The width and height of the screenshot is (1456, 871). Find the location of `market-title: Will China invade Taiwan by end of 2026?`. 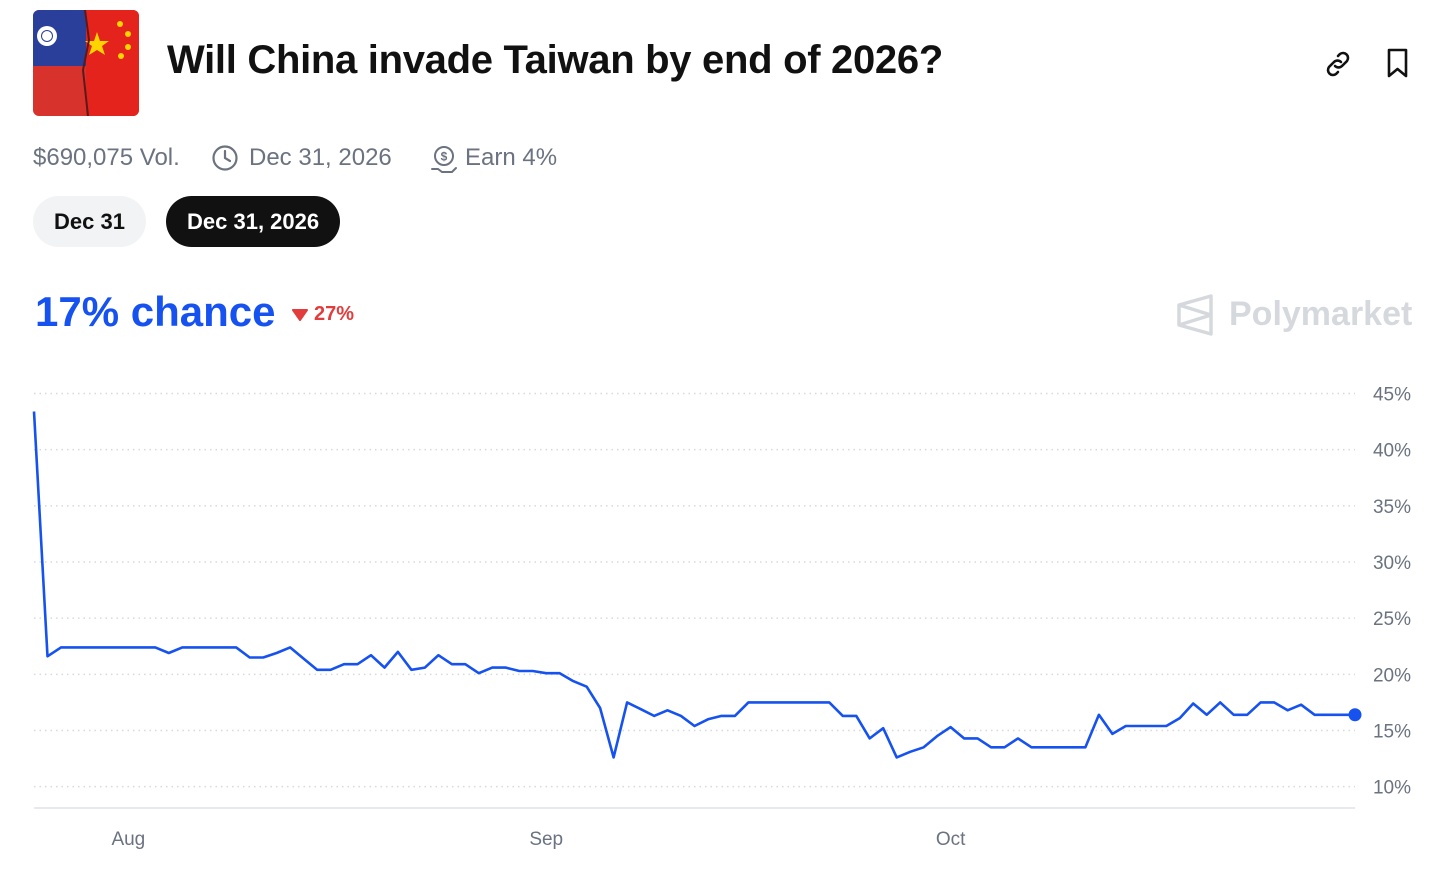

market-title: Will China invade Taiwan by end of 2026? is located at coordinates (555, 60).